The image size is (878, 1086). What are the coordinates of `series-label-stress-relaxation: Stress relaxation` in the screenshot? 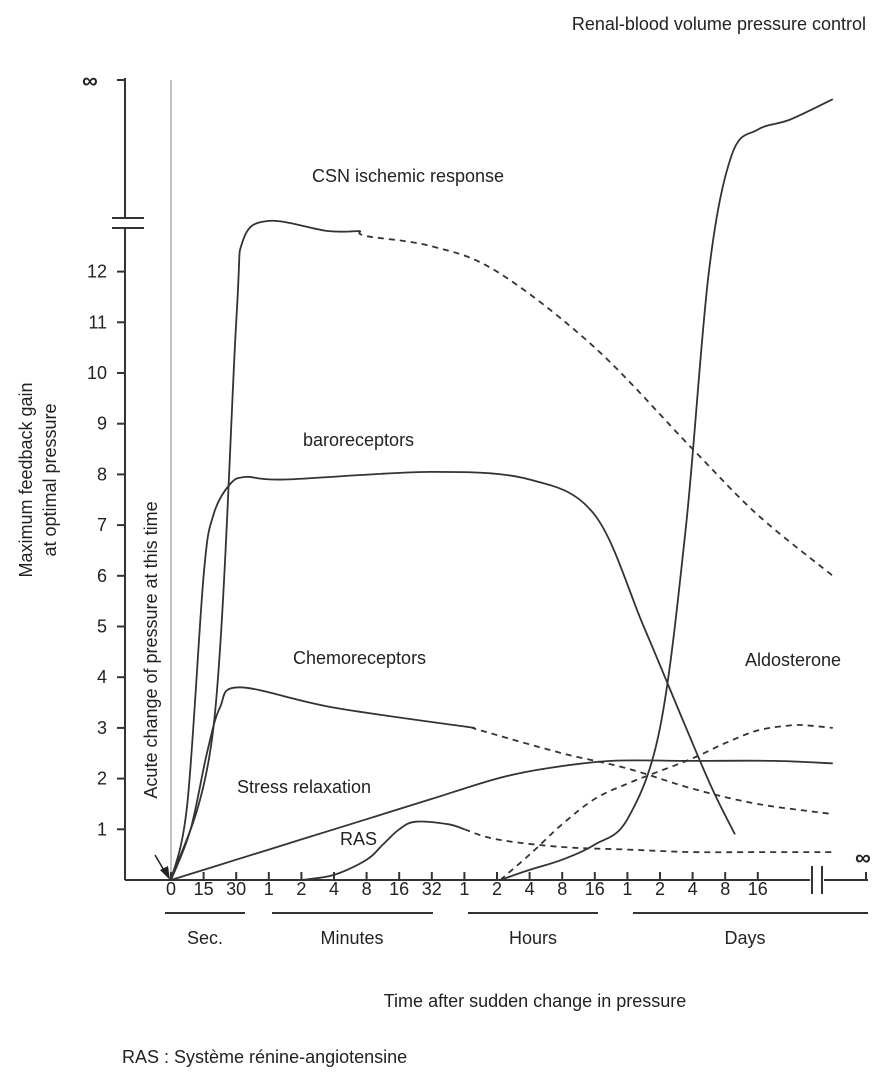 It's located at (304, 787).